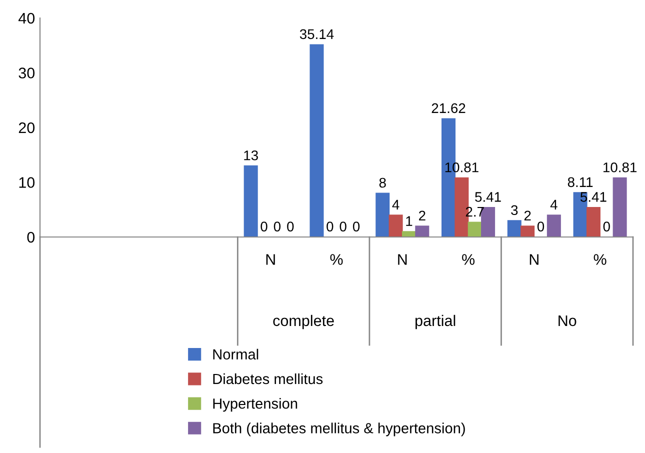 This screenshot has height=453, width=645. I want to click on text: complete, so click(303, 322).